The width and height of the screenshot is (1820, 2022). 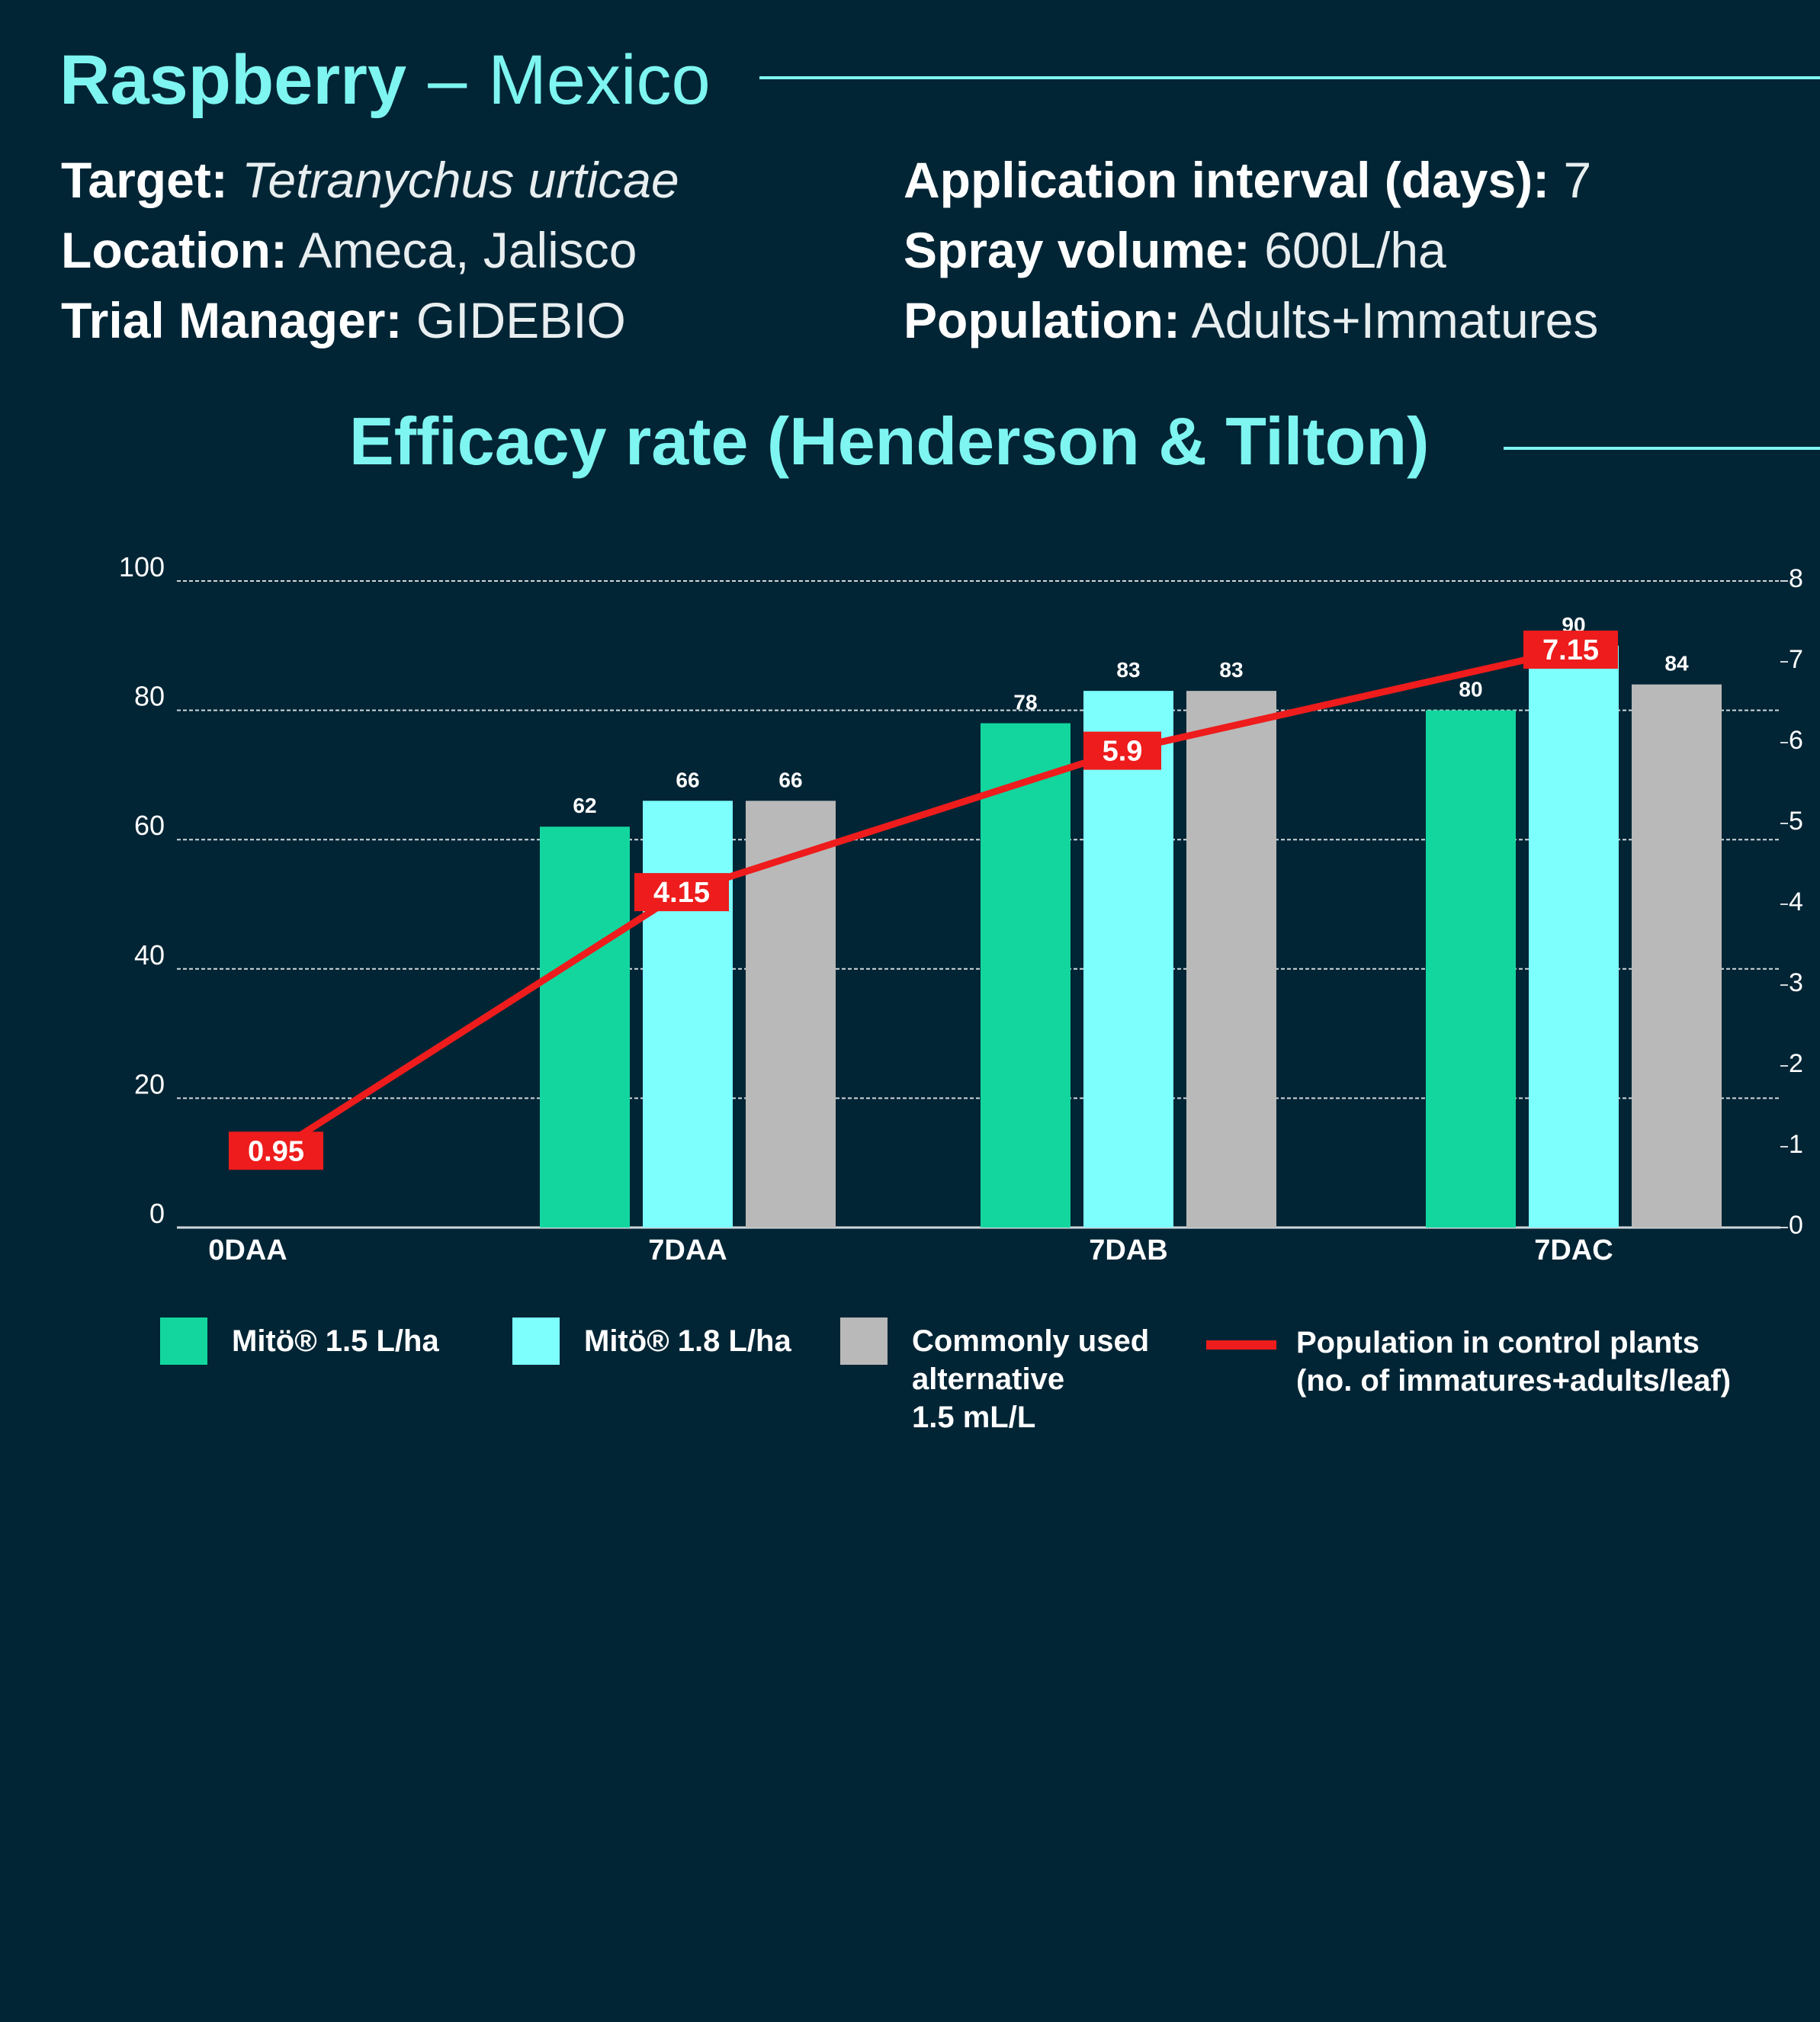 I want to click on title-rule, so click(x=1289, y=77).